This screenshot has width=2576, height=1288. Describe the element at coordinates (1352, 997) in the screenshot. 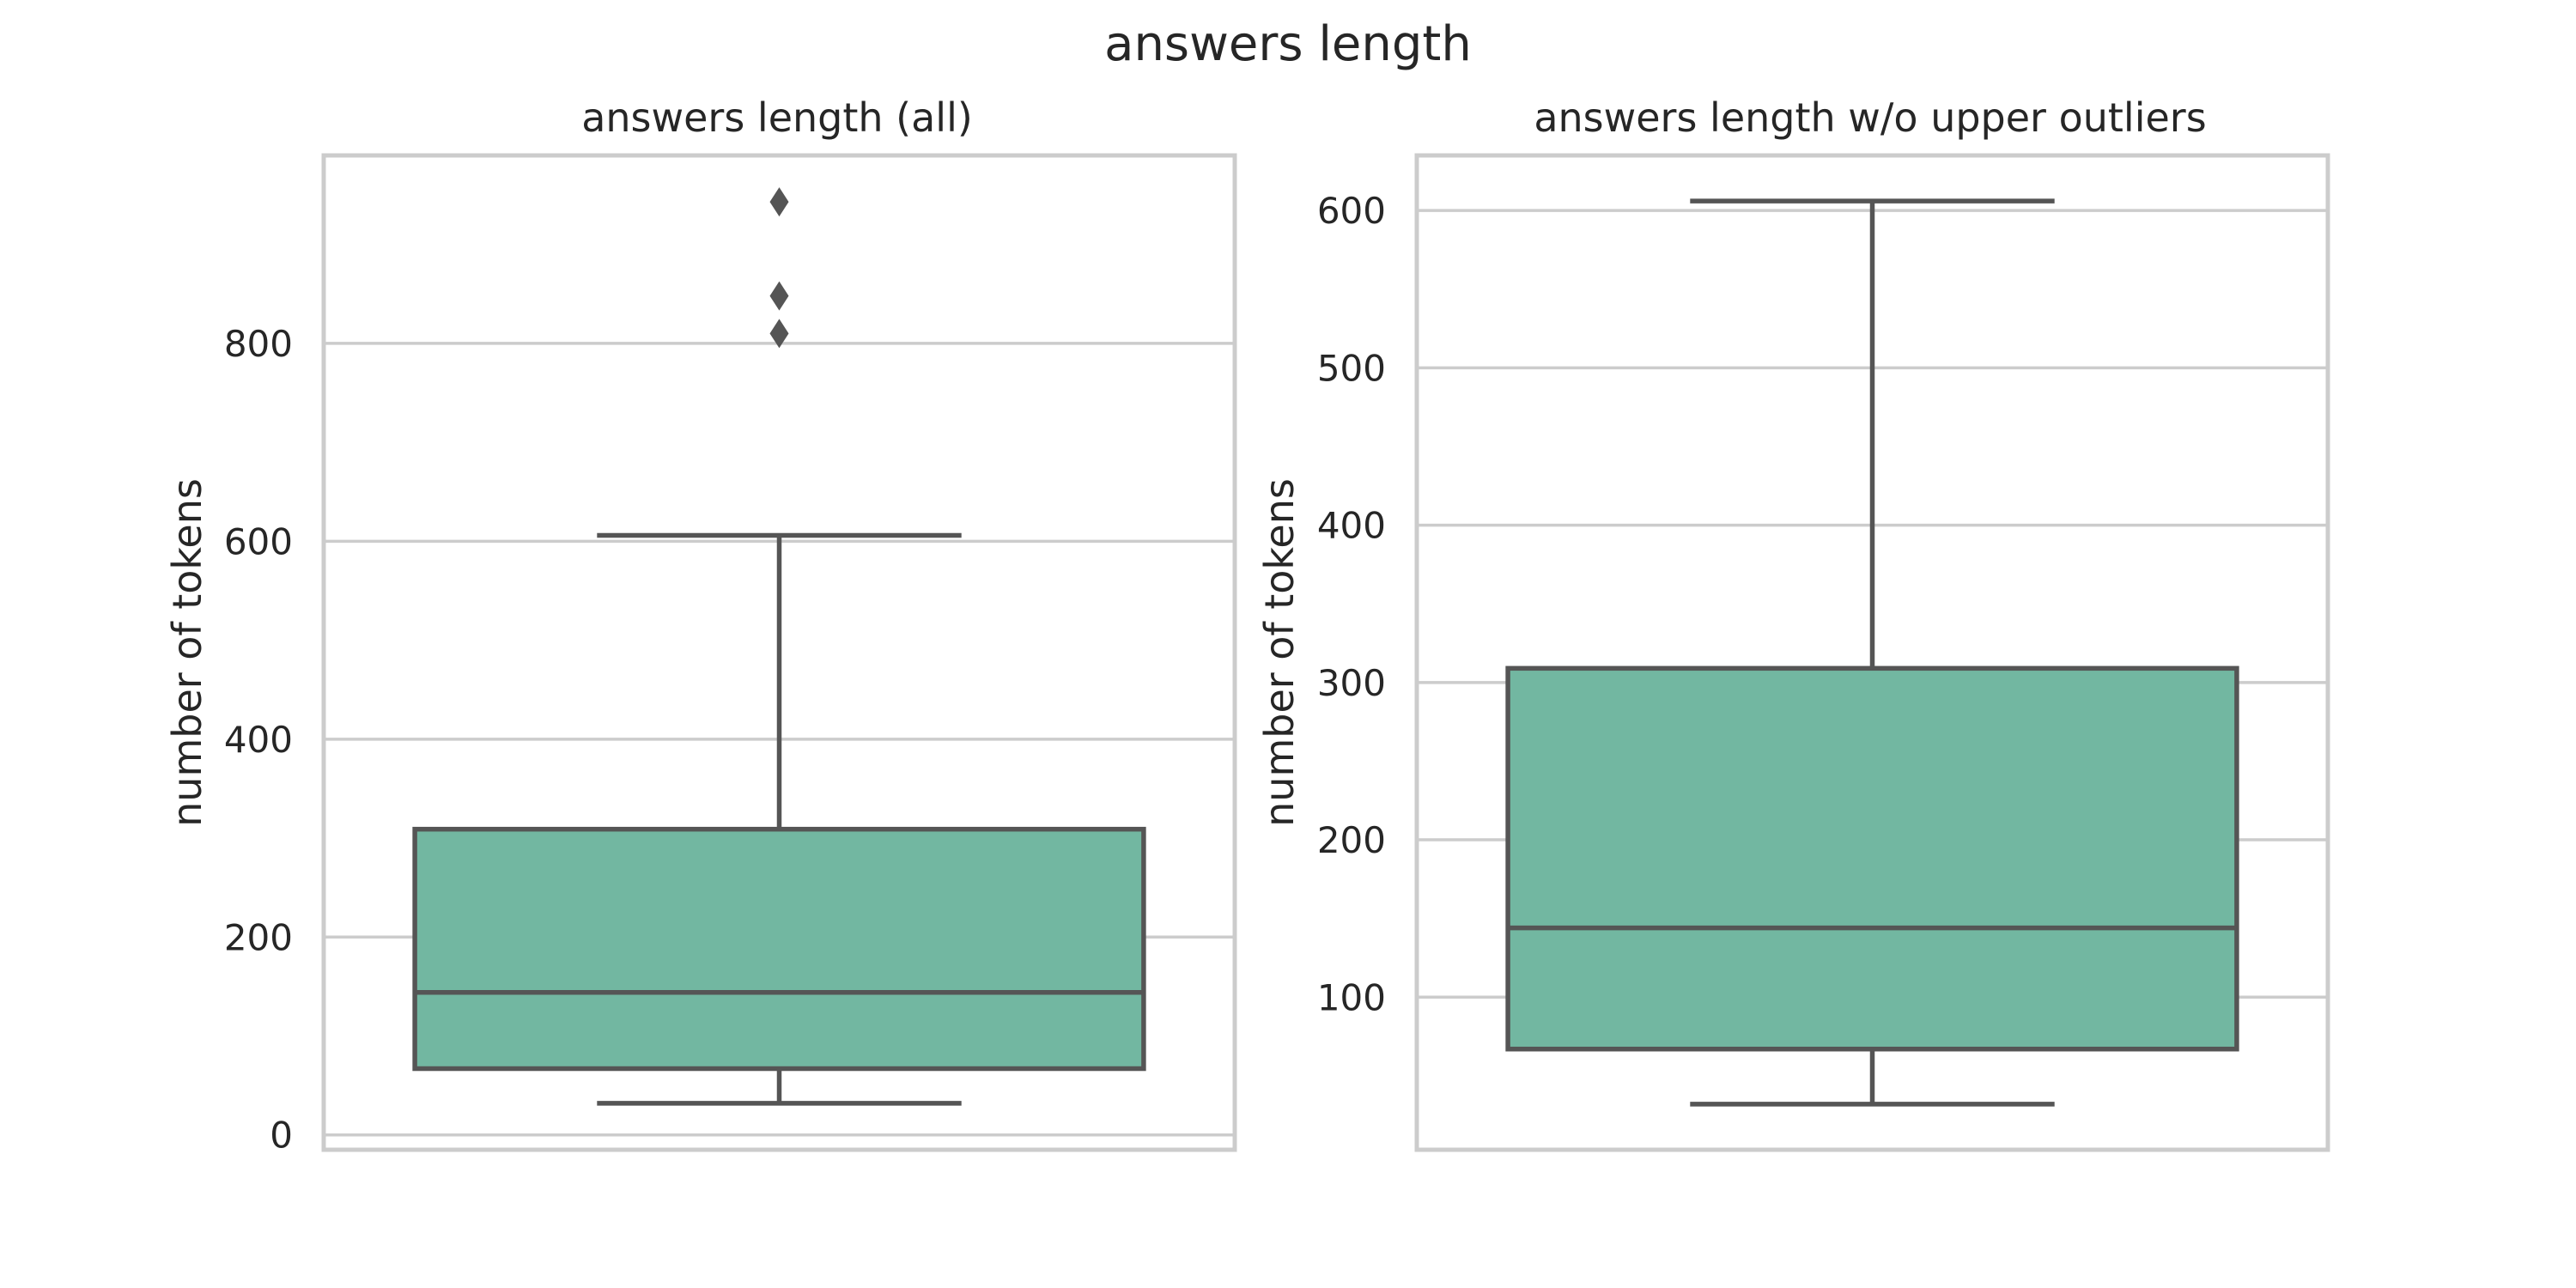

I see `y-tick-label: 100` at that location.